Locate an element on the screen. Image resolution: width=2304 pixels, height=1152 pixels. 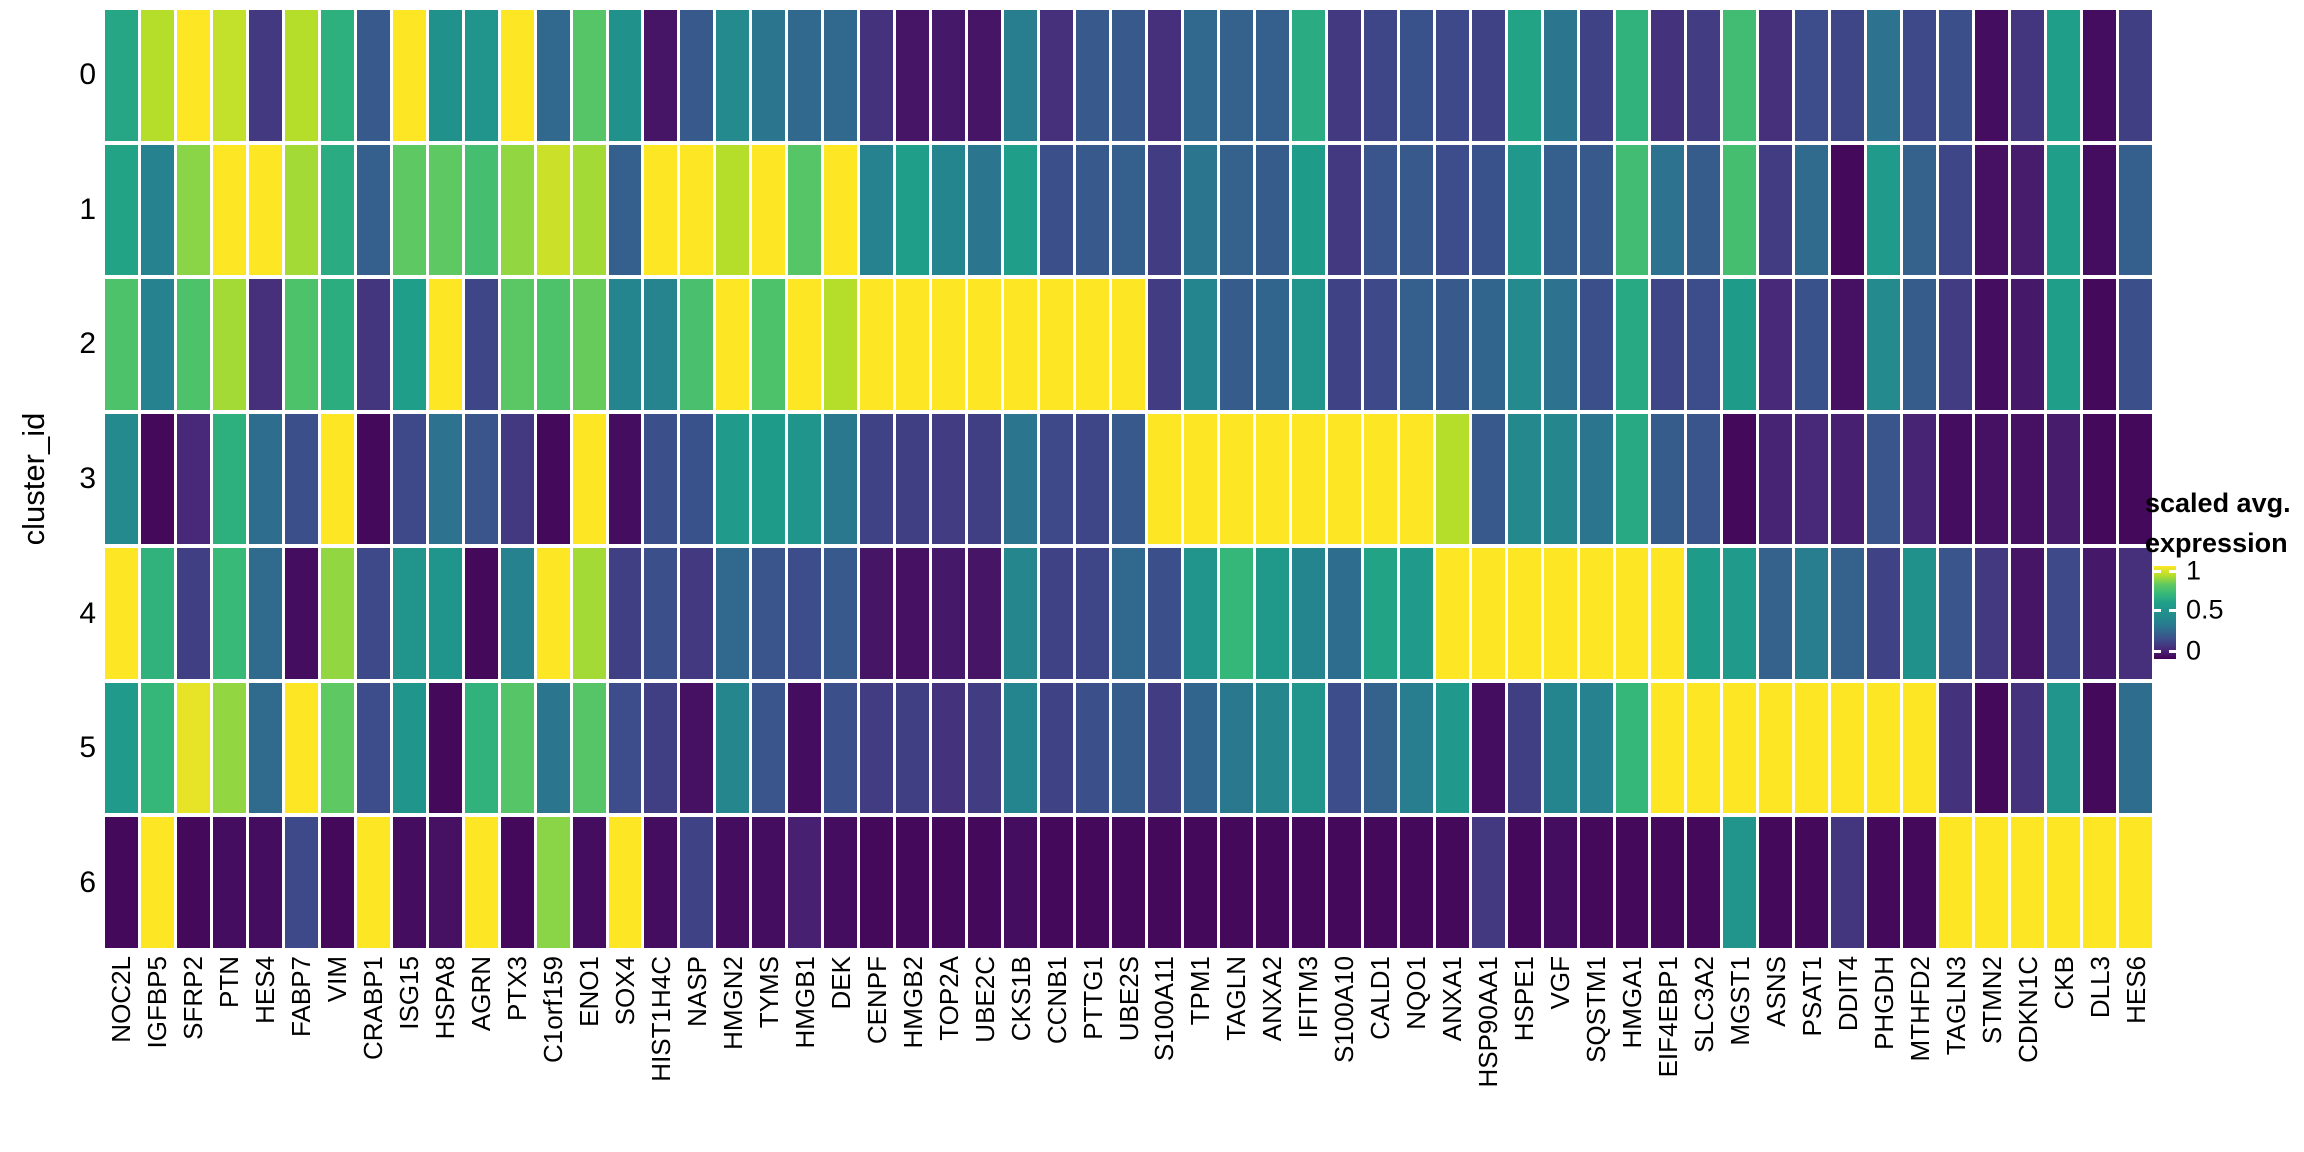
x-tick-label: HMGB2 is located at coordinates (912, 1002).